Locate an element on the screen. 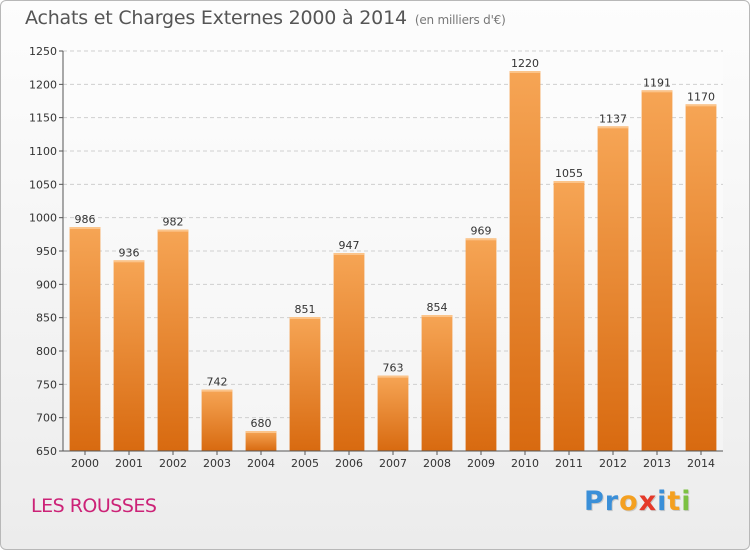 This screenshot has height=550, width=750. data-label: 986 is located at coordinates (85, 219).